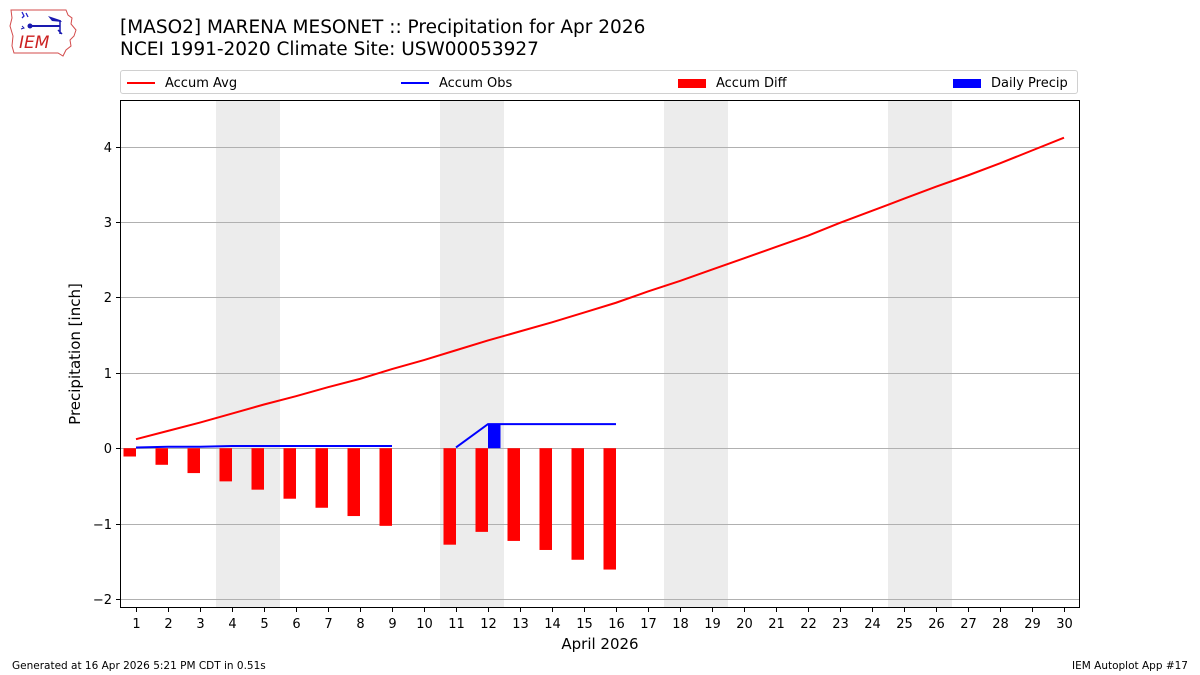  I want to click on y-tick-label: 1, so click(108, 374).